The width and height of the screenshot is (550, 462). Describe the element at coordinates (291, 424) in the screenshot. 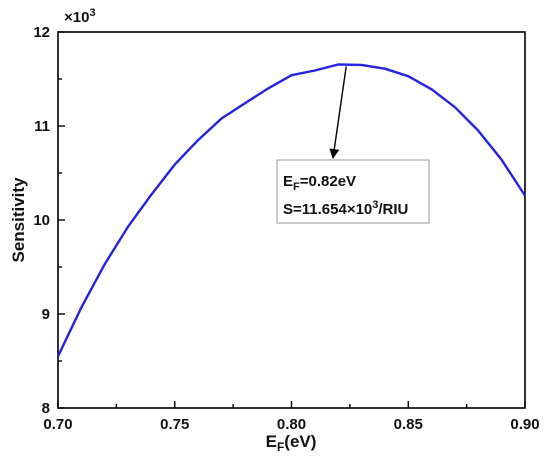

I see `x-tick-label: 0.80` at that location.